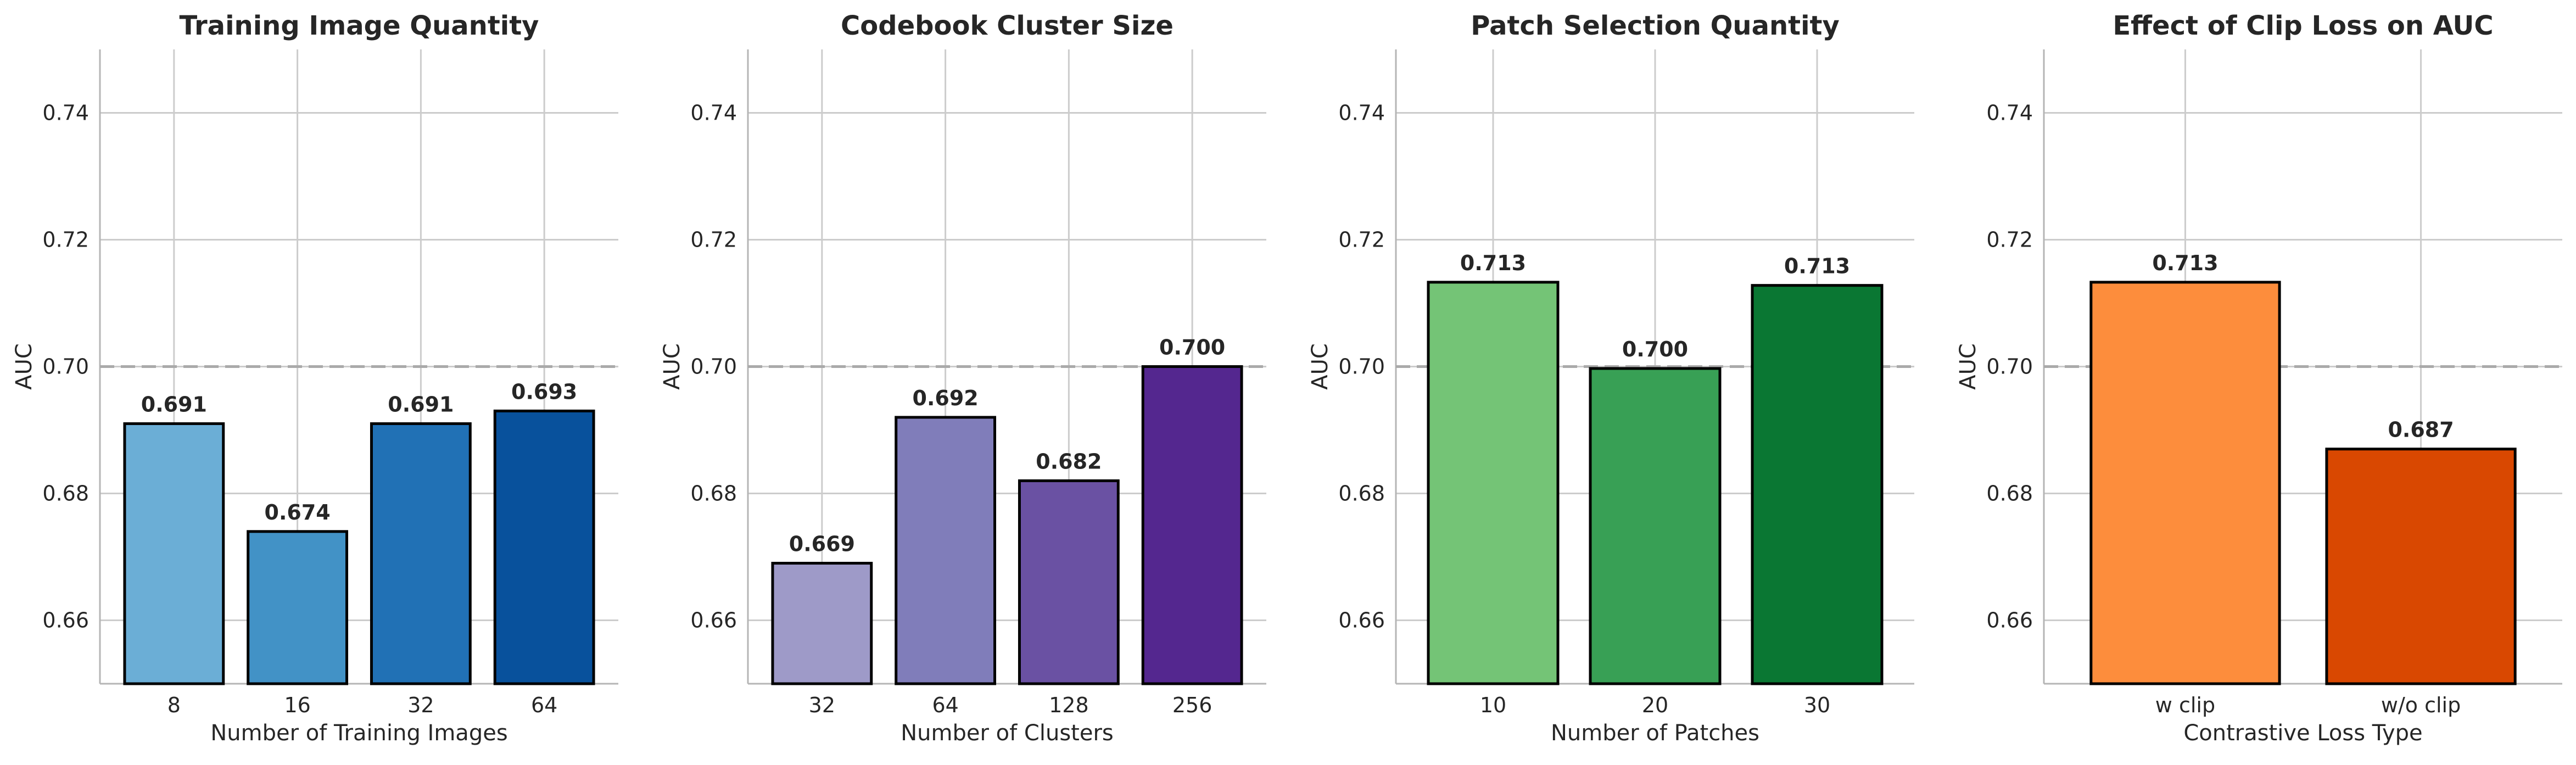 This screenshot has width=2576, height=765. What do you see at coordinates (2421, 430) in the screenshot?
I see `bar-value-label: 0.687` at bounding box center [2421, 430].